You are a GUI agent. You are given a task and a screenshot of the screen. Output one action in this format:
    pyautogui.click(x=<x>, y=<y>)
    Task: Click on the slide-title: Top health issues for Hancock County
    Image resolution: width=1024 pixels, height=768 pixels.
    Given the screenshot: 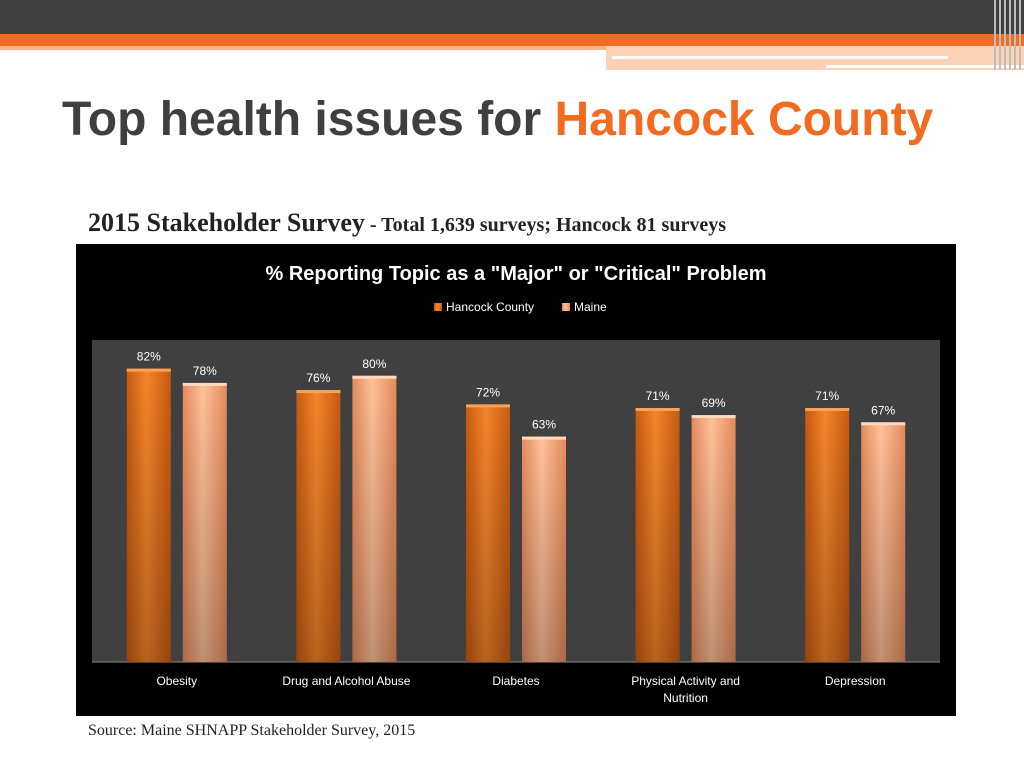 What is the action you would take?
    pyautogui.click(x=497, y=119)
    